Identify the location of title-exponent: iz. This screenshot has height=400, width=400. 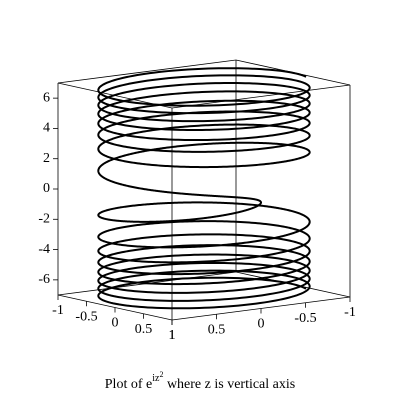
(156, 378).